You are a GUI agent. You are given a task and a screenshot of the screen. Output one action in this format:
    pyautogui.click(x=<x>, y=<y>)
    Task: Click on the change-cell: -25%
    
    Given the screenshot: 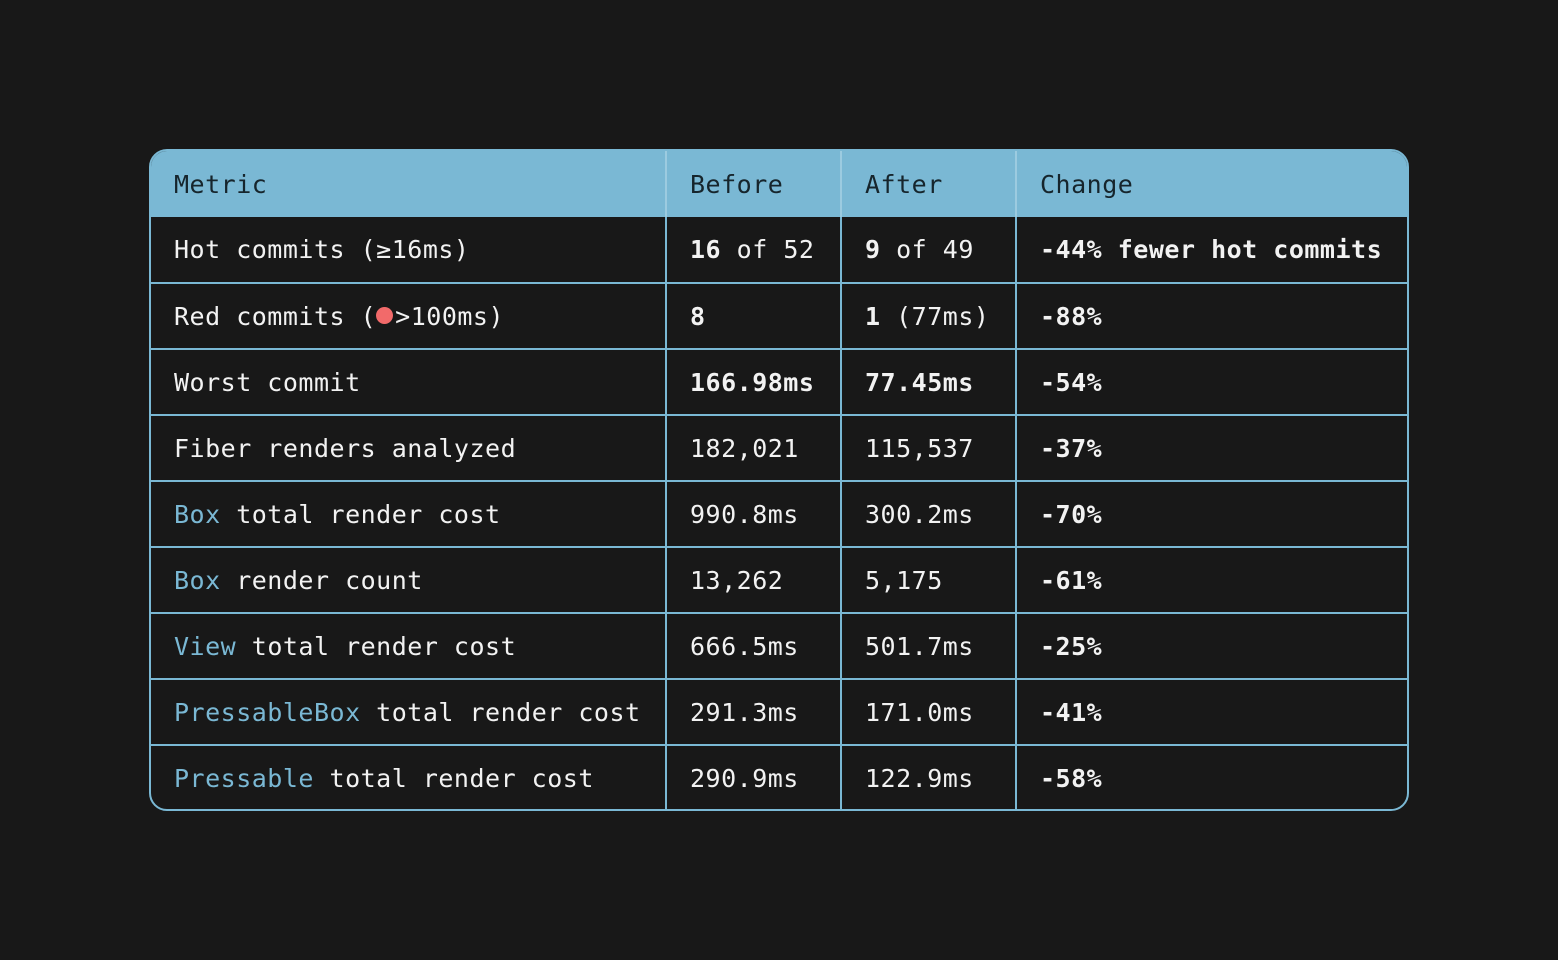 What is the action you would take?
    pyautogui.click(x=1211, y=645)
    